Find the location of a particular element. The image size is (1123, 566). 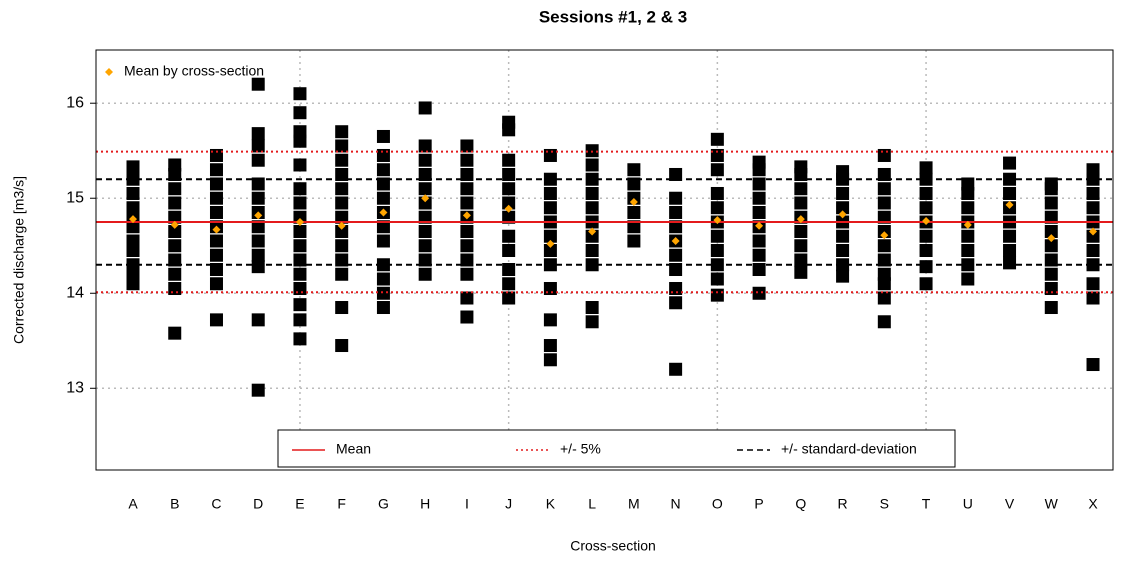

x-tick-label: G is located at coordinates (383, 504).